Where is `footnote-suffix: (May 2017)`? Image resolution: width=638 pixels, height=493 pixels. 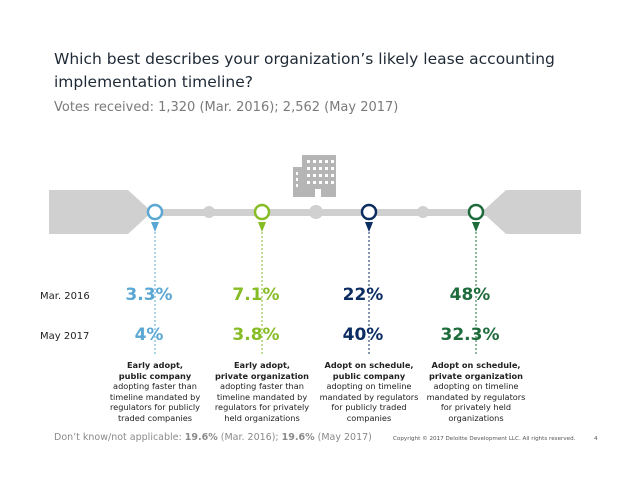
footnote-suffix: (May 2017) is located at coordinates (343, 437).